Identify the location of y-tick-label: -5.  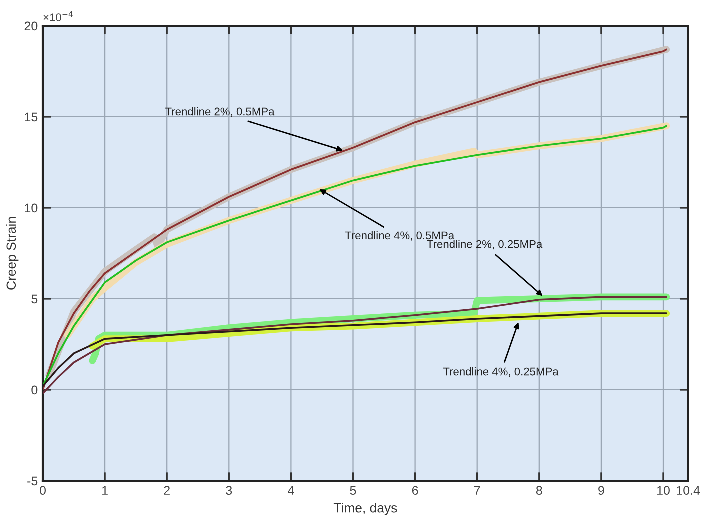
(33, 481).